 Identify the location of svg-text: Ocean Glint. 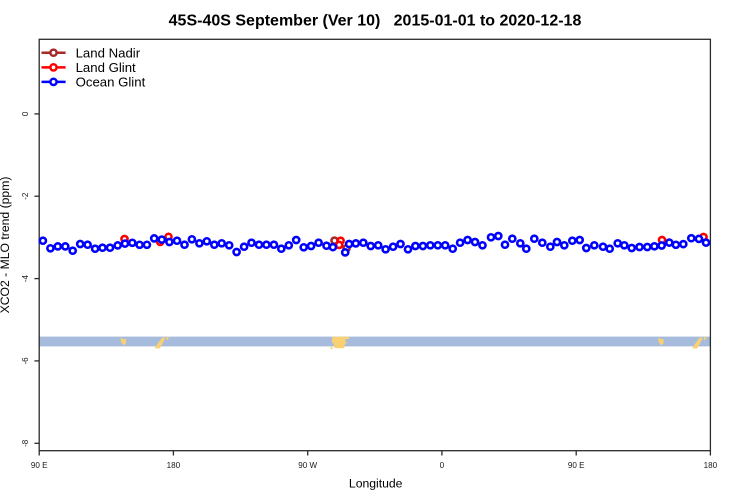
(111, 82).